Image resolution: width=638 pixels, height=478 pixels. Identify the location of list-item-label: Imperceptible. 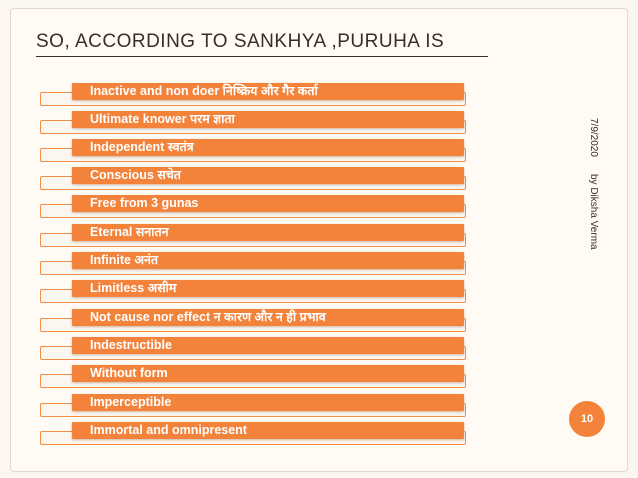
(131, 402).